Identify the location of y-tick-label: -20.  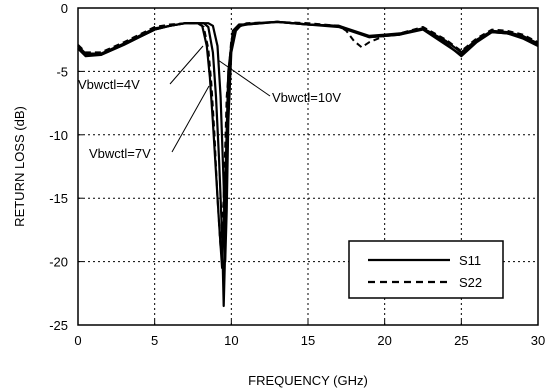
(58, 262).